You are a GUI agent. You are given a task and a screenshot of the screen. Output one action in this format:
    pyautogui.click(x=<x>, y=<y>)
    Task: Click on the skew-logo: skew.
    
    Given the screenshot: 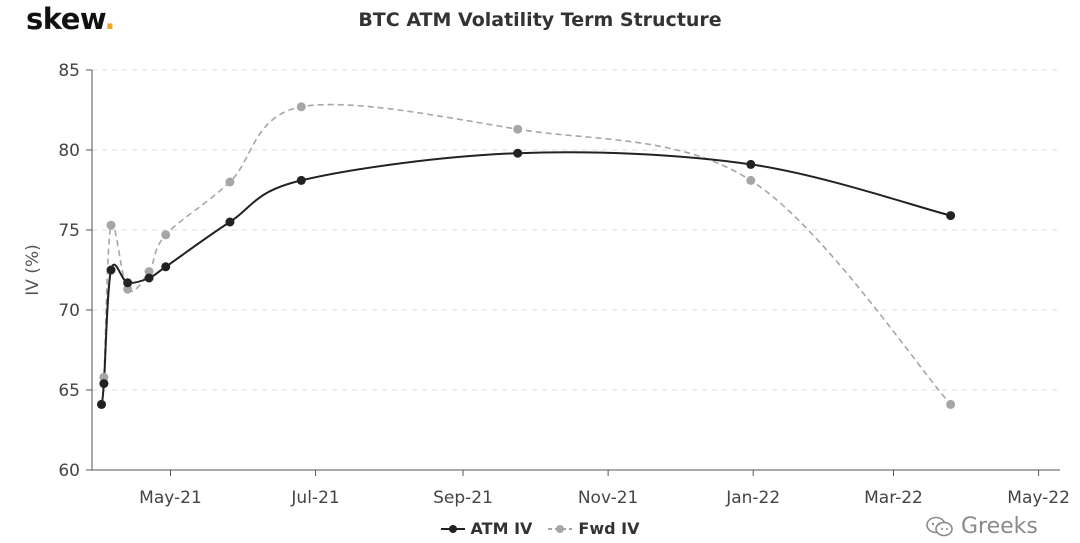 What is the action you would take?
    pyautogui.click(x=70, y=19)
    